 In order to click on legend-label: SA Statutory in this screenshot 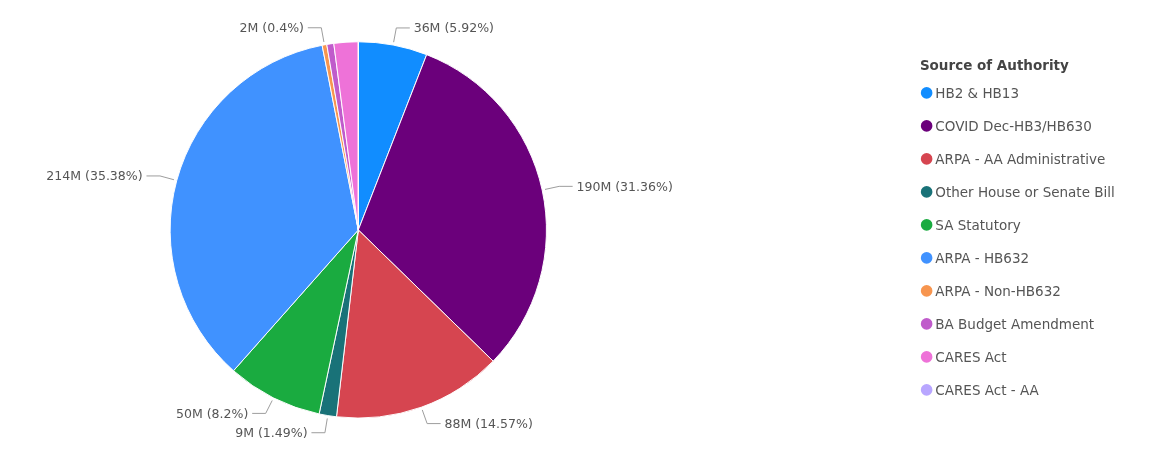, I will do `click(978, 224)`.